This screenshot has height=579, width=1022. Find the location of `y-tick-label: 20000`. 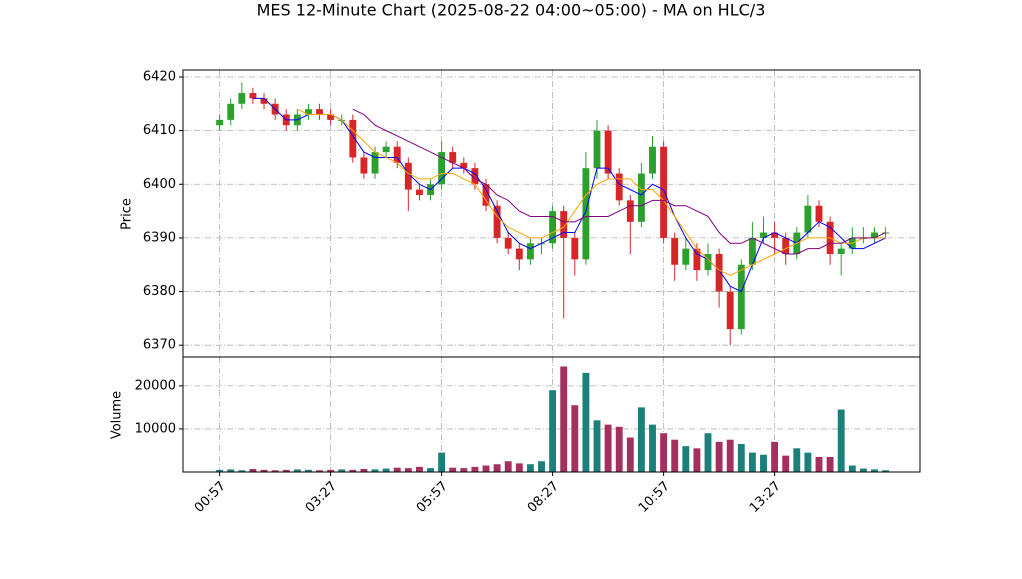

y-tick-label: 20000 is located at coordinates (155, 385).